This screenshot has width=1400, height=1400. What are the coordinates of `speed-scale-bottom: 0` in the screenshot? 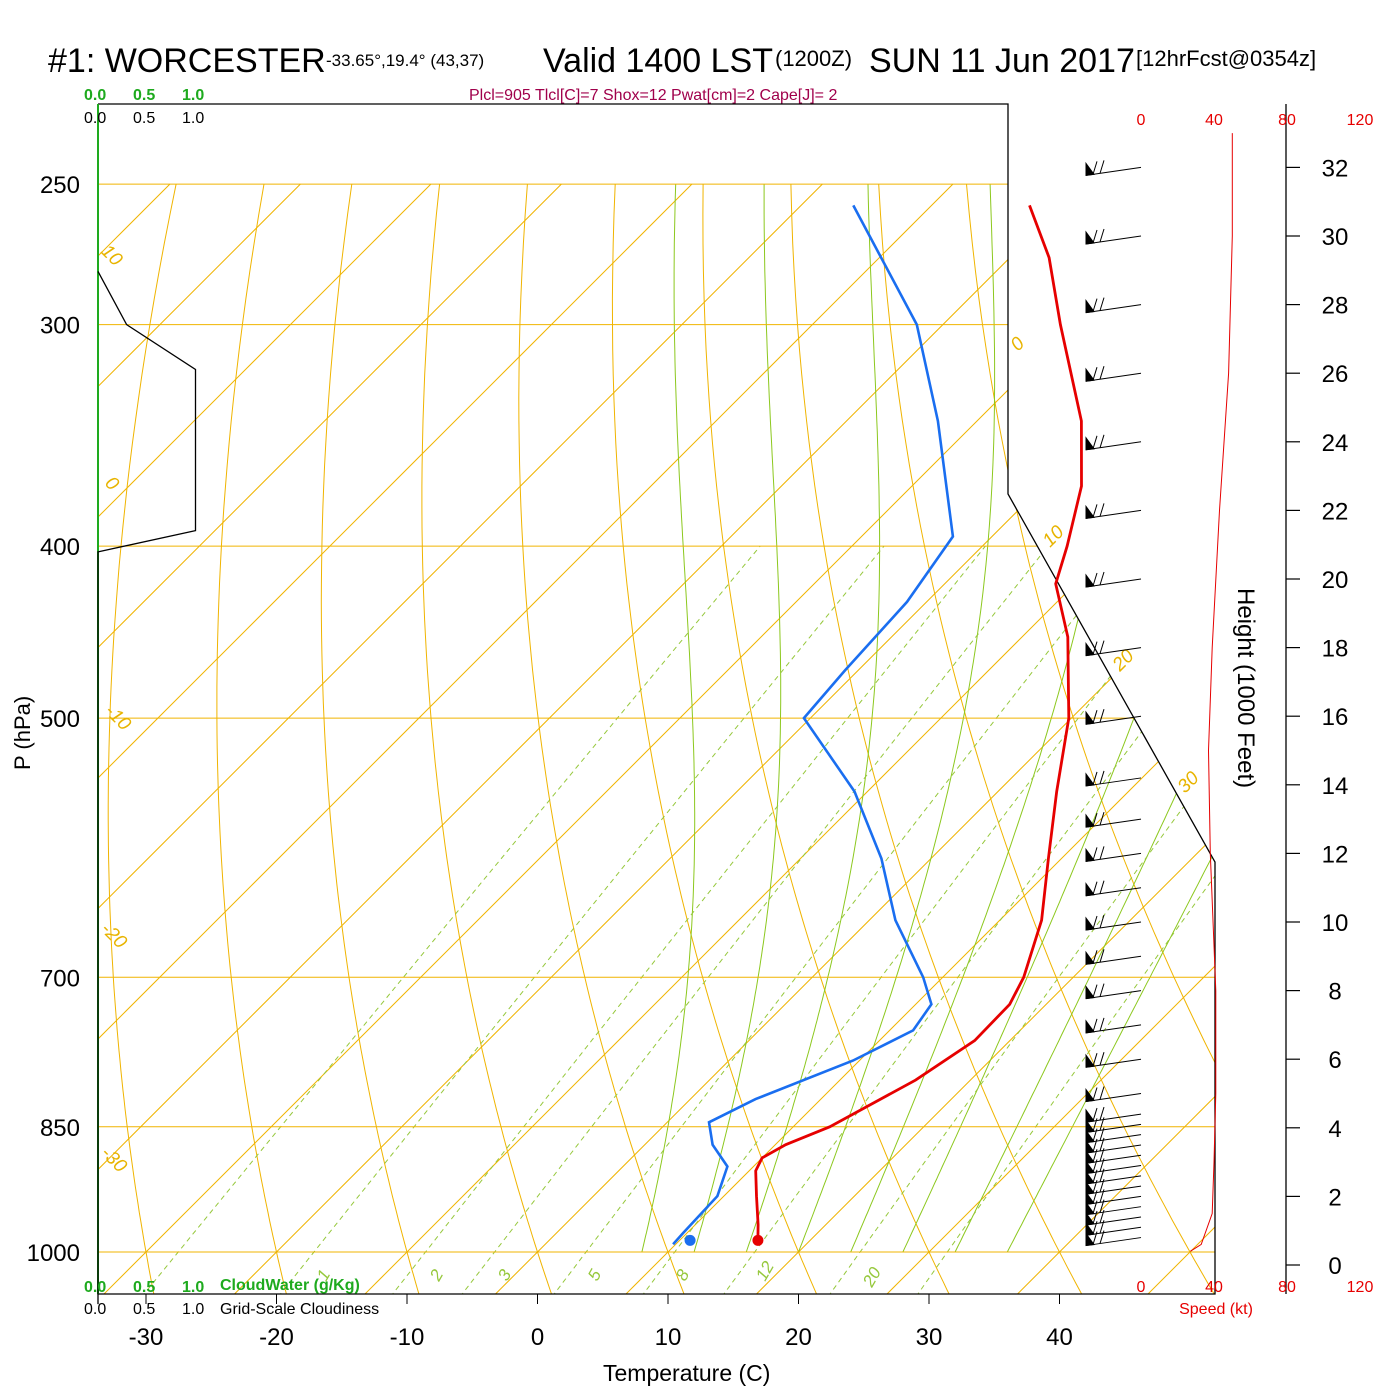 It's located at (1141, 1287).